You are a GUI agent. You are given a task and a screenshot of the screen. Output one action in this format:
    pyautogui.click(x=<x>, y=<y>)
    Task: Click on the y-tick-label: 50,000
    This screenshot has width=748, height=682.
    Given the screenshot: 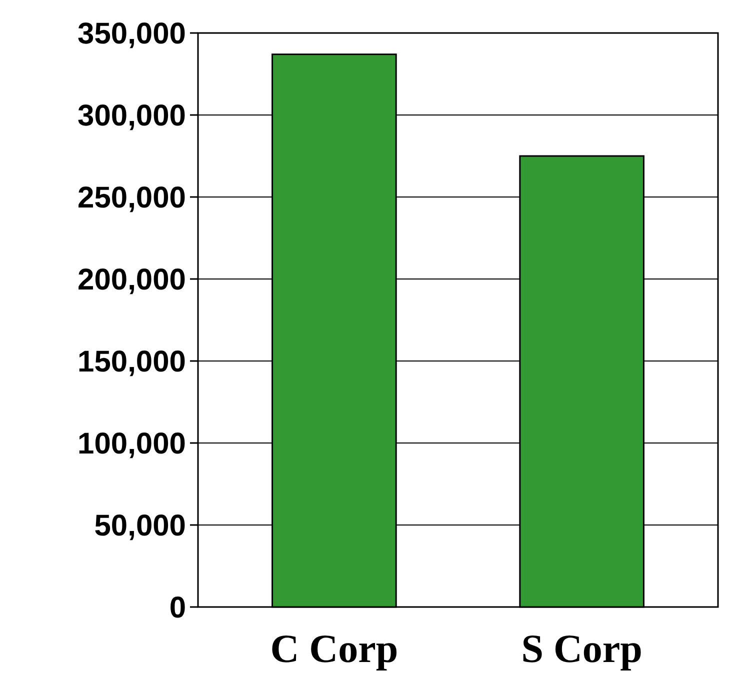 What is the action you would take?
    pyautogui.click(x=140, y=526)
    